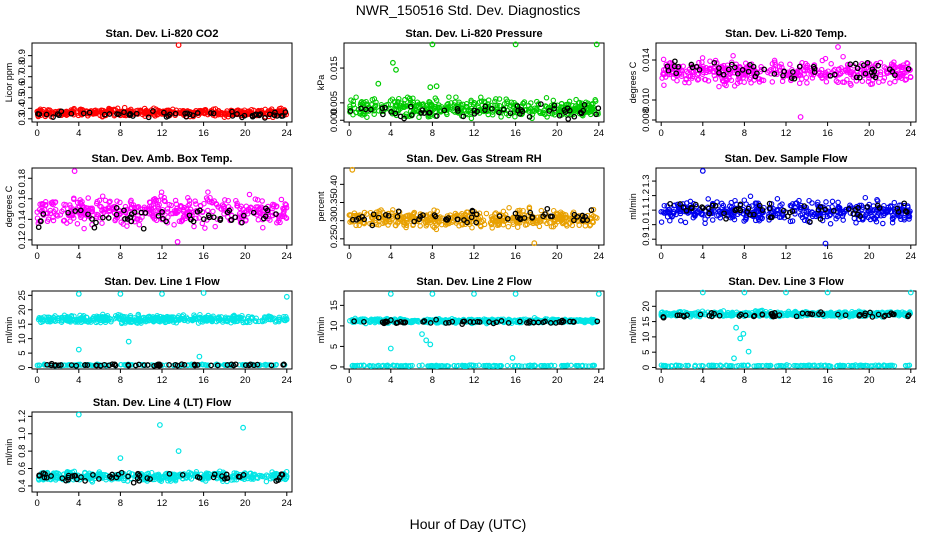 This screenshot has width=936, height=540. I want to click on y-axis-label: Licor ppm, so click(9, 83).